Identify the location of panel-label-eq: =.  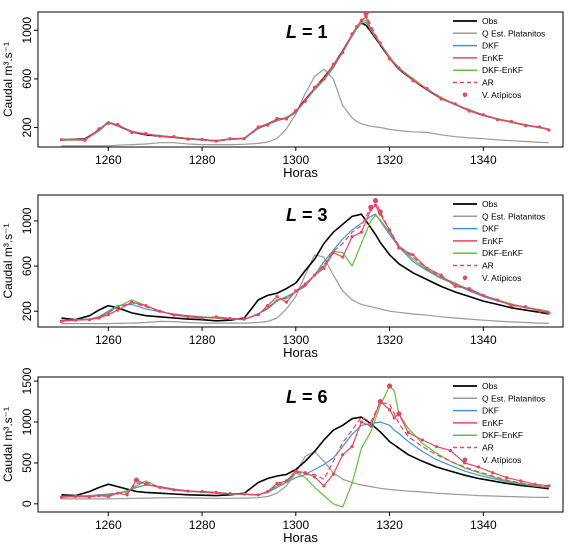
(307, 397).